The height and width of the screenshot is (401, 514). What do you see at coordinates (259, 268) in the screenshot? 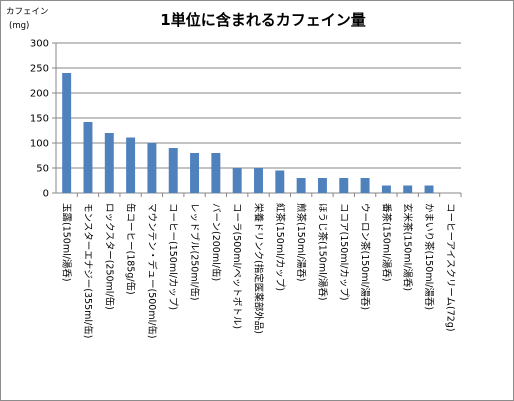
I see `category-label: 栄養ドリンク(指定医薬部外品)` at bounding box center [259, 268].